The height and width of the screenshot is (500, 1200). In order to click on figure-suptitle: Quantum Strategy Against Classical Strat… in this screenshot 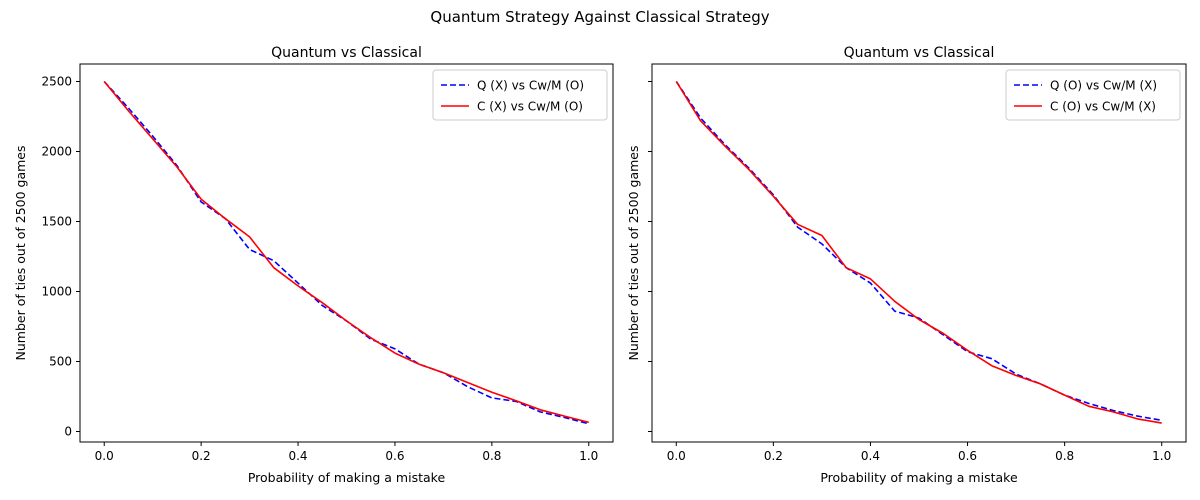, I will do `click(599, 17)`.